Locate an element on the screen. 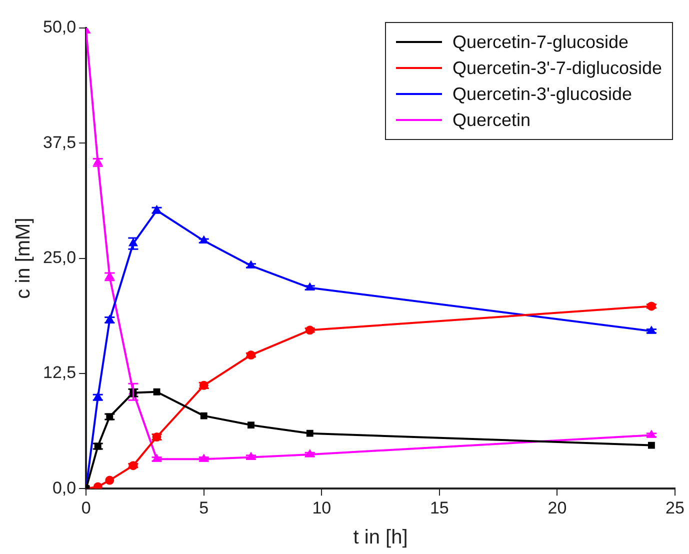 The image size is (689, 554). x-tick-label: 0 is located at coordinates (86, 508).